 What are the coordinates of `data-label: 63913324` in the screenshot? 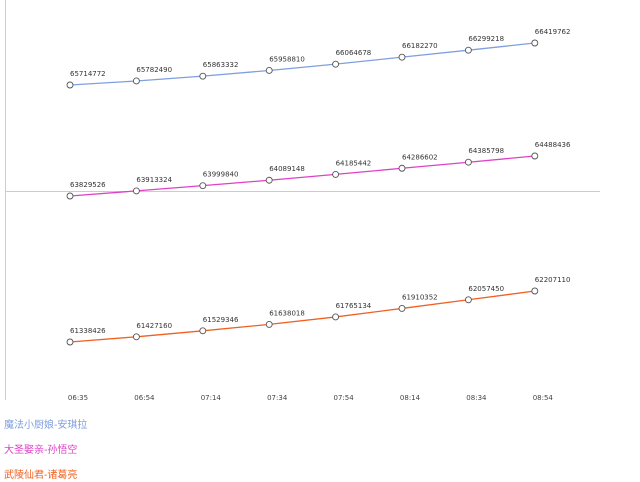 It's located at (154, 180).